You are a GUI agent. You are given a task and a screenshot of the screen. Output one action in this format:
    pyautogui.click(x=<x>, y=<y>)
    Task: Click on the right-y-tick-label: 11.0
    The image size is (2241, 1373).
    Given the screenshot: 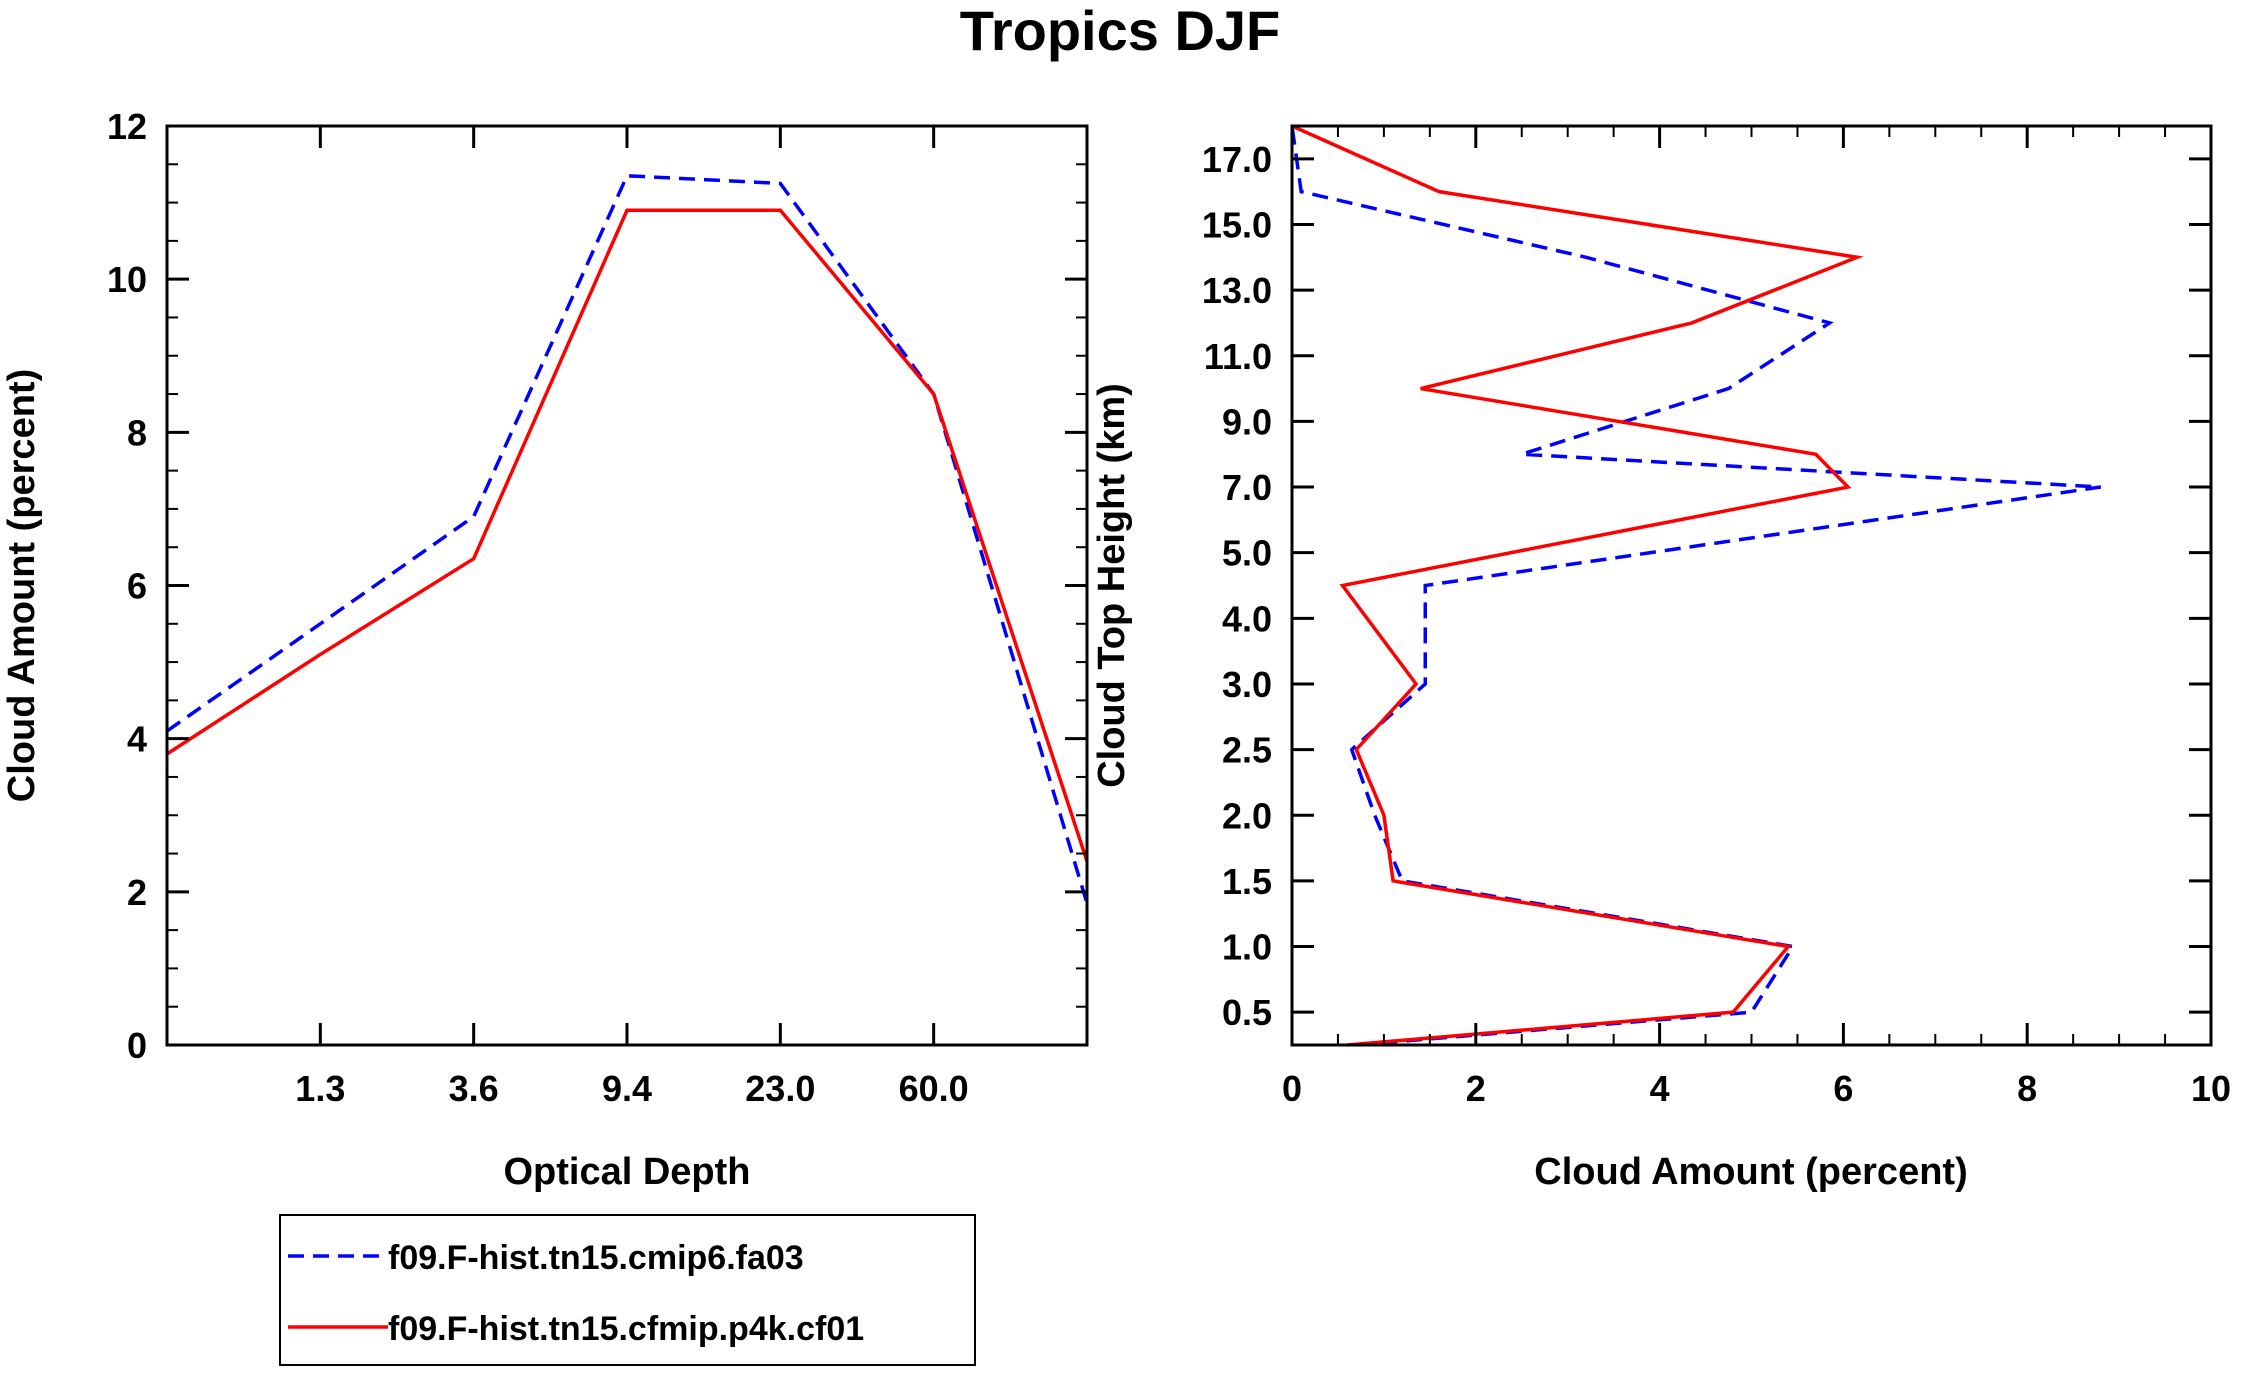 What is the action you would take?
    pyautogui.click(x=1238, y=356)
    